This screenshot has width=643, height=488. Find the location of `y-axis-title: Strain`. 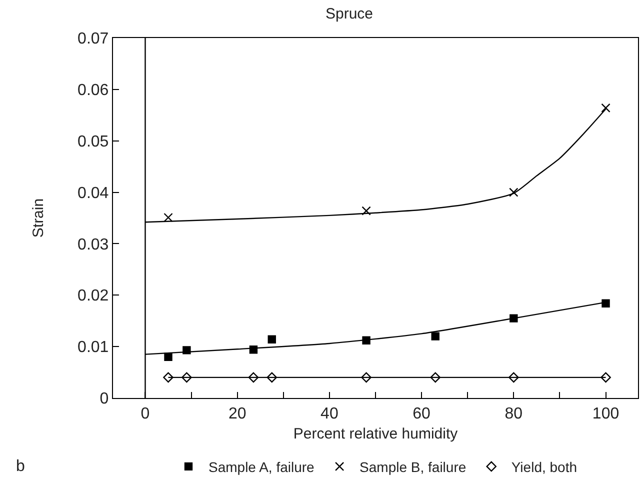

y-axis-title: Strain is located at coordinates (38, 218).